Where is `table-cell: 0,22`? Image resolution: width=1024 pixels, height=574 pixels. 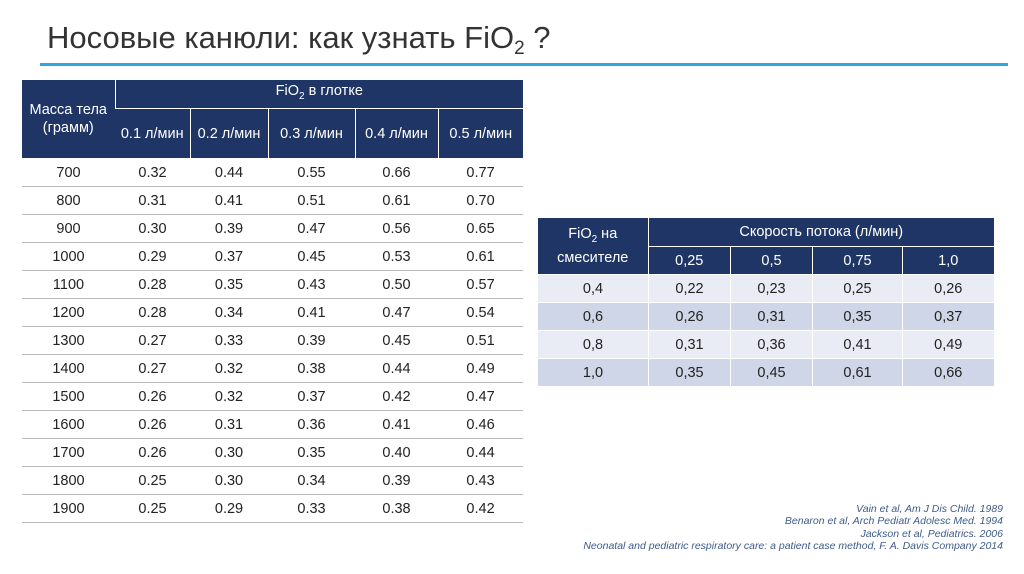 table-cell: 0,22 is located at coordinates (689, 288).